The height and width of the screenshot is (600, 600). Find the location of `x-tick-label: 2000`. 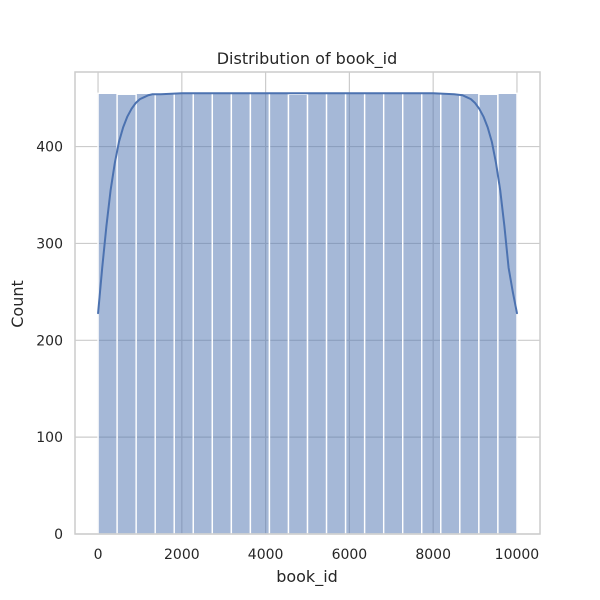

x-tick-label: 2000 is located at coordinates (182, 555).